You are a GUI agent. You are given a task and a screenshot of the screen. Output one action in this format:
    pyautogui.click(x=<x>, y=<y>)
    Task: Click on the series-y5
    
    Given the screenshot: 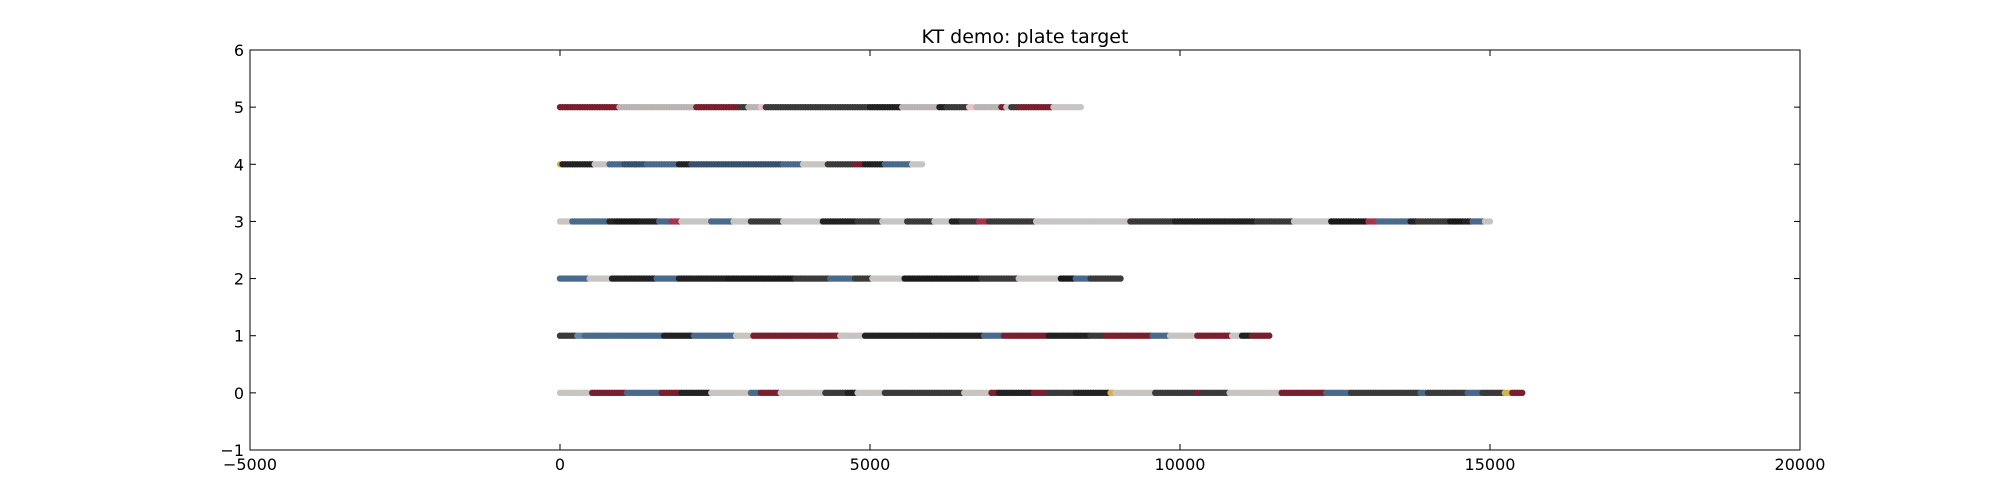 What is the action you would take?
    pyautogui.click(x=820, y=107)
    